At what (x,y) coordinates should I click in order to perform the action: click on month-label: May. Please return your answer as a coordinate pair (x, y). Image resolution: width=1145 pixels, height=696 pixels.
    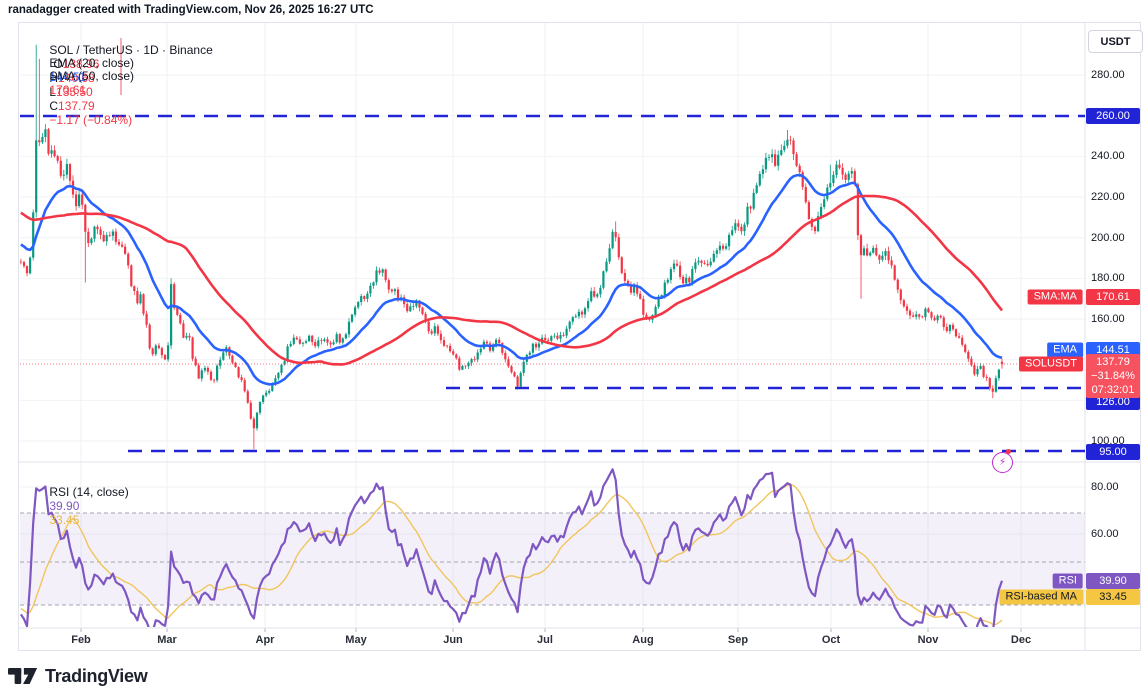
    Looking at the image, I should click on (356, 640).